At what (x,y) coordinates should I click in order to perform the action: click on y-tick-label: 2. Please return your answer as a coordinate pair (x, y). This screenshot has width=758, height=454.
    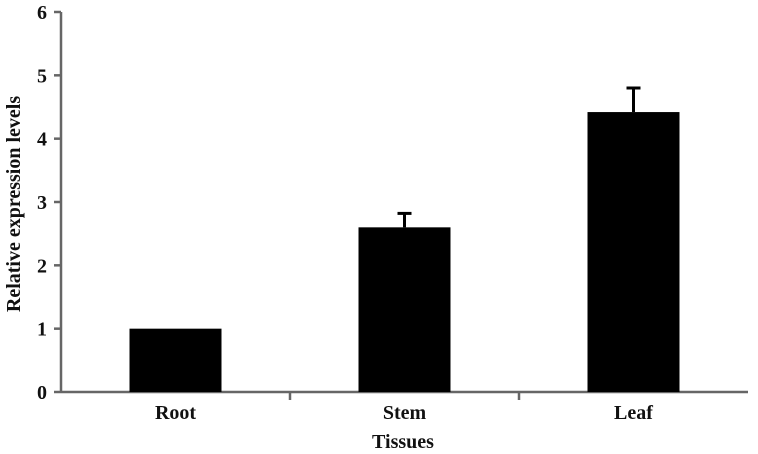
    Looking at the image, I should click on (42, 266).